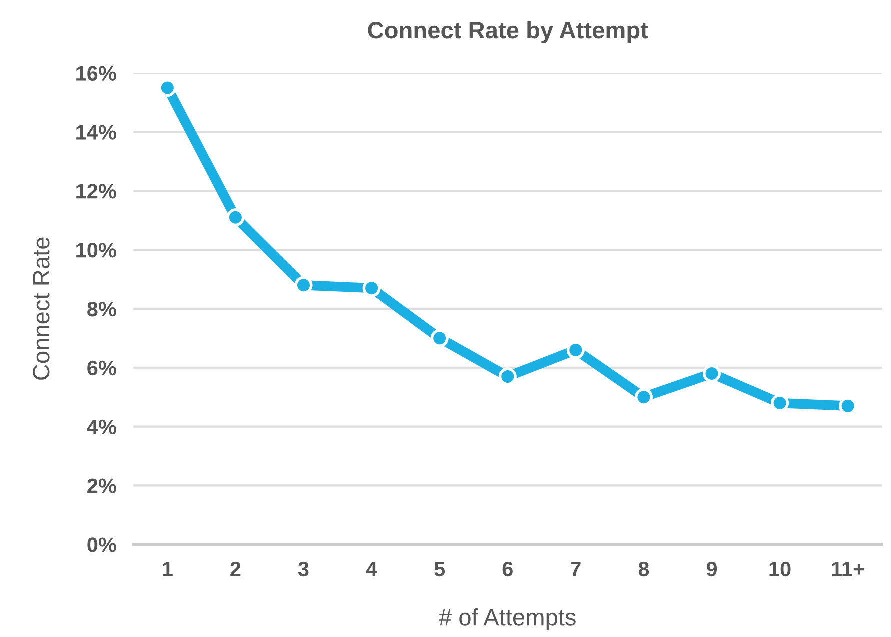 This screenshot has height=637, width=891. I want to click on y-tick-label: 12%, so click(96, 191).